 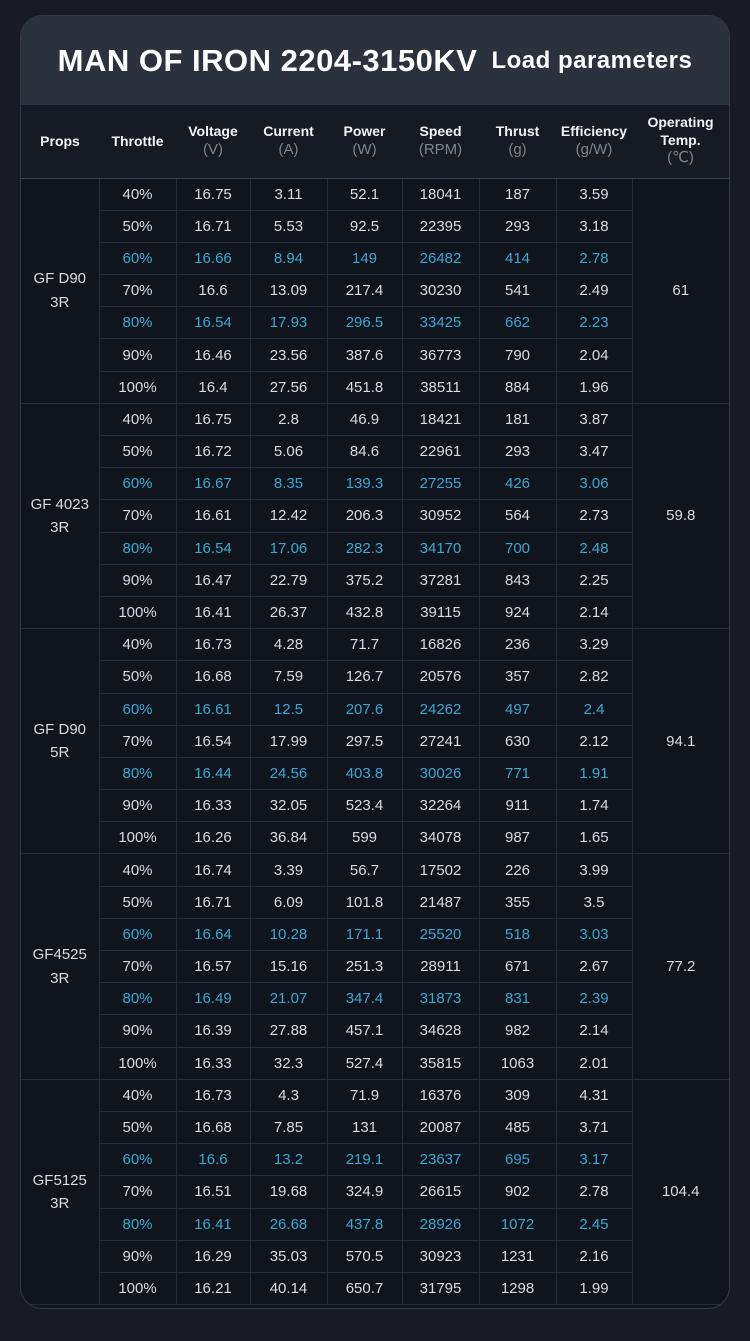 What do you see at coordinates (364, 677) in the screenshot?
I see `cell-power: 126.7` at bounding box center [364, 677].